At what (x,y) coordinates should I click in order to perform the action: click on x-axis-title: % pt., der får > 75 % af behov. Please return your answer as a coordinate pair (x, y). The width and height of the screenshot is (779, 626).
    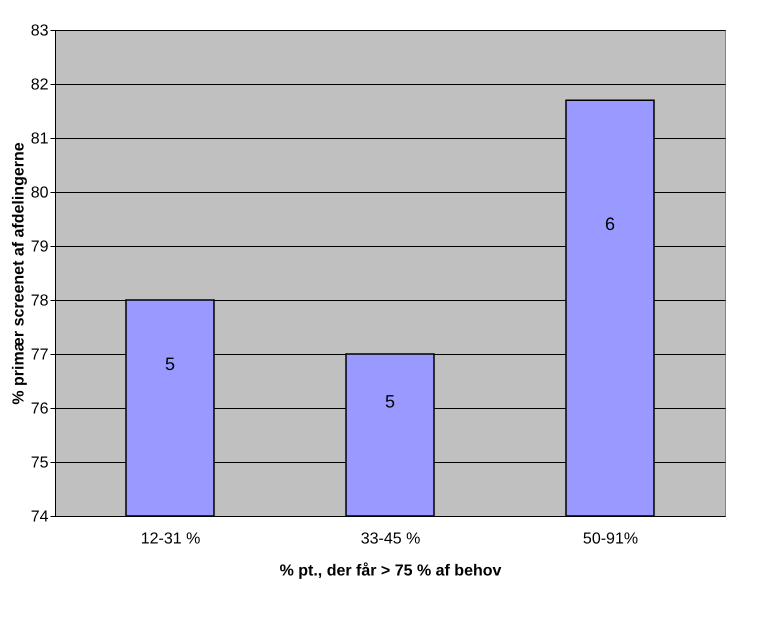
    Looking at the image, I should click on (391, 571).